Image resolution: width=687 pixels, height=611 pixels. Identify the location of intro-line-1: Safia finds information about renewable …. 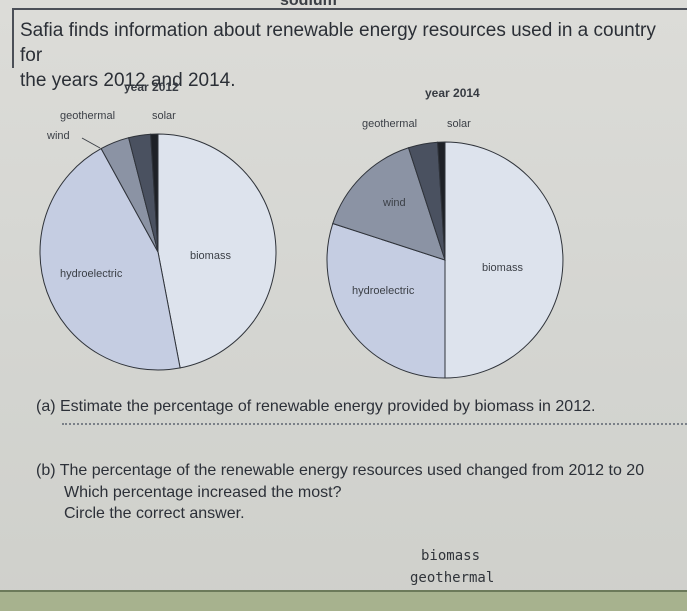
(338, 43).